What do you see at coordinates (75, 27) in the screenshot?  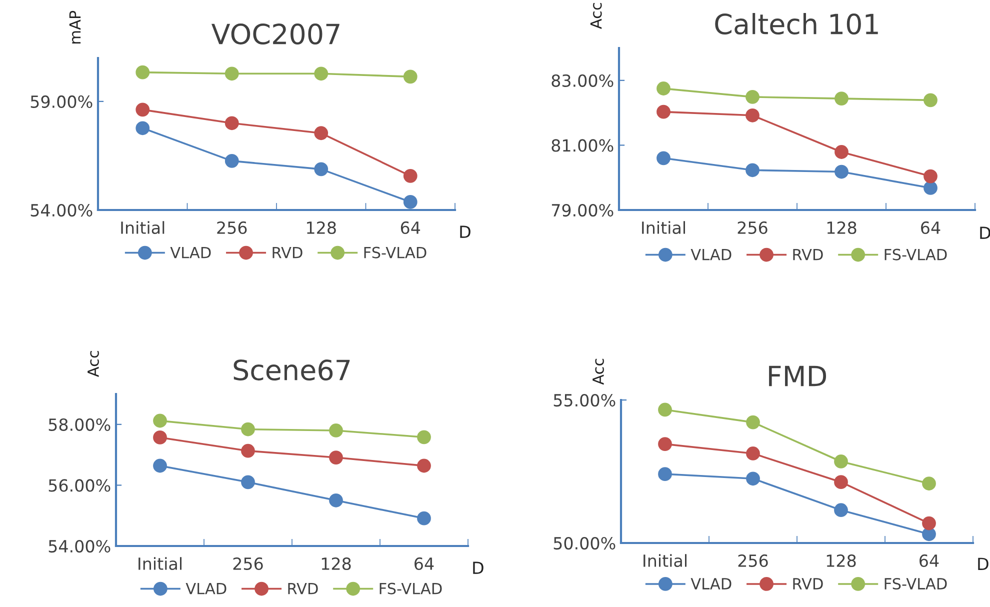 I see `y-axis-title: mAP` at bounding box center [75, 27].